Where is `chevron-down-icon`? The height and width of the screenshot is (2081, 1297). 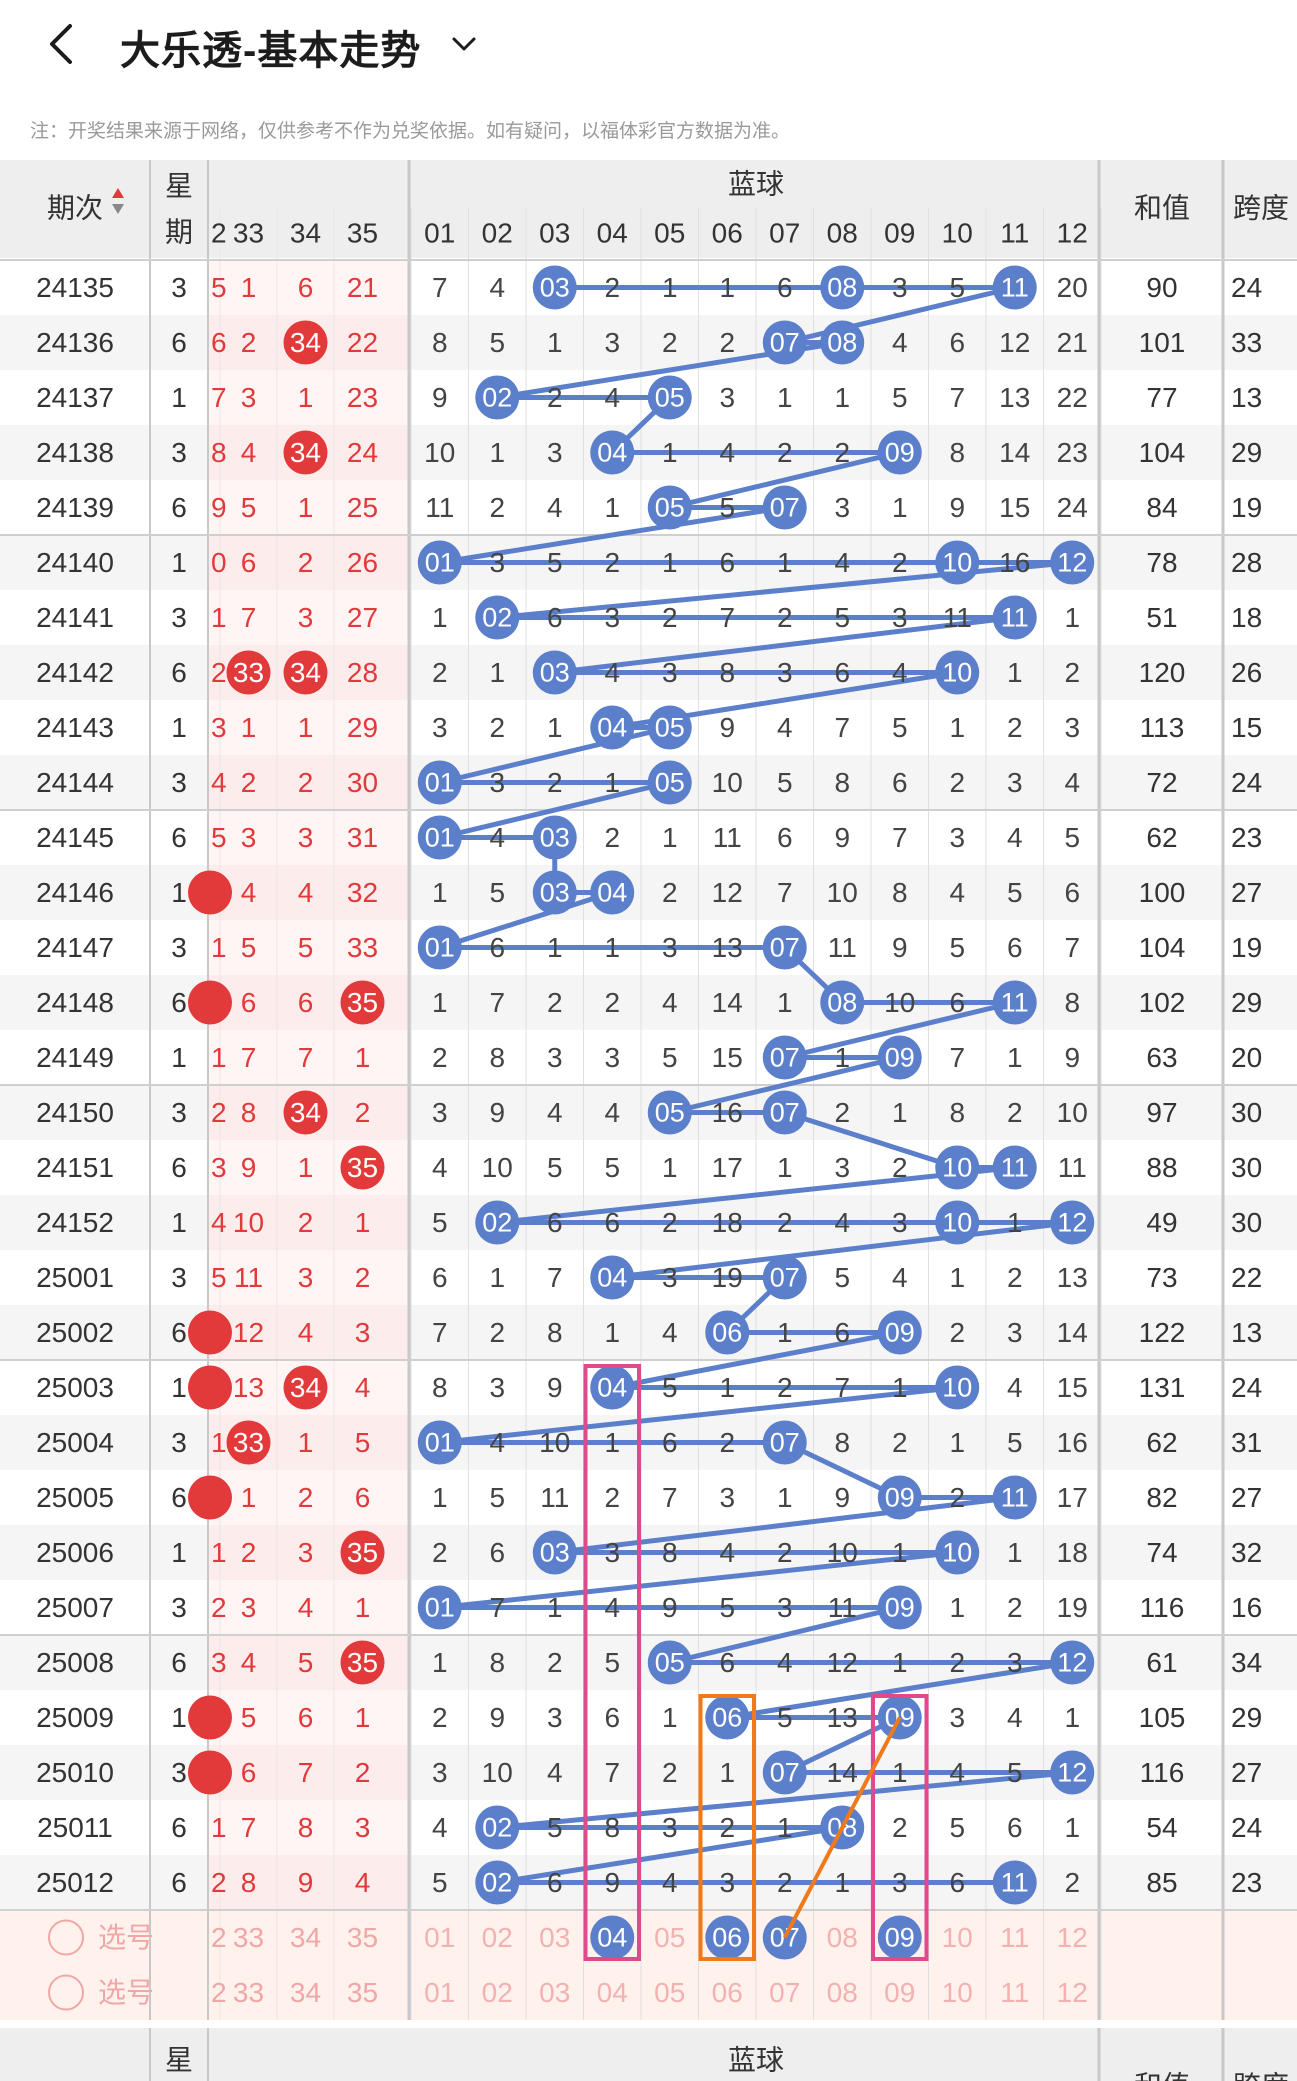
chevron-down-icon is located at coordinates (464, 44).